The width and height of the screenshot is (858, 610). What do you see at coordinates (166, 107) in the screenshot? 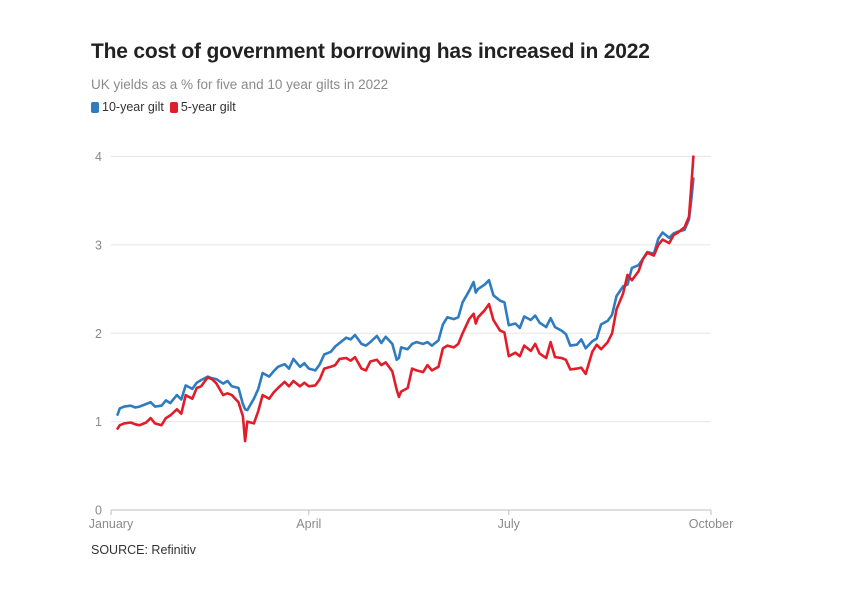
I see `legend: 10-year gilt 5-year gilt` at bounding box center [166, 107].